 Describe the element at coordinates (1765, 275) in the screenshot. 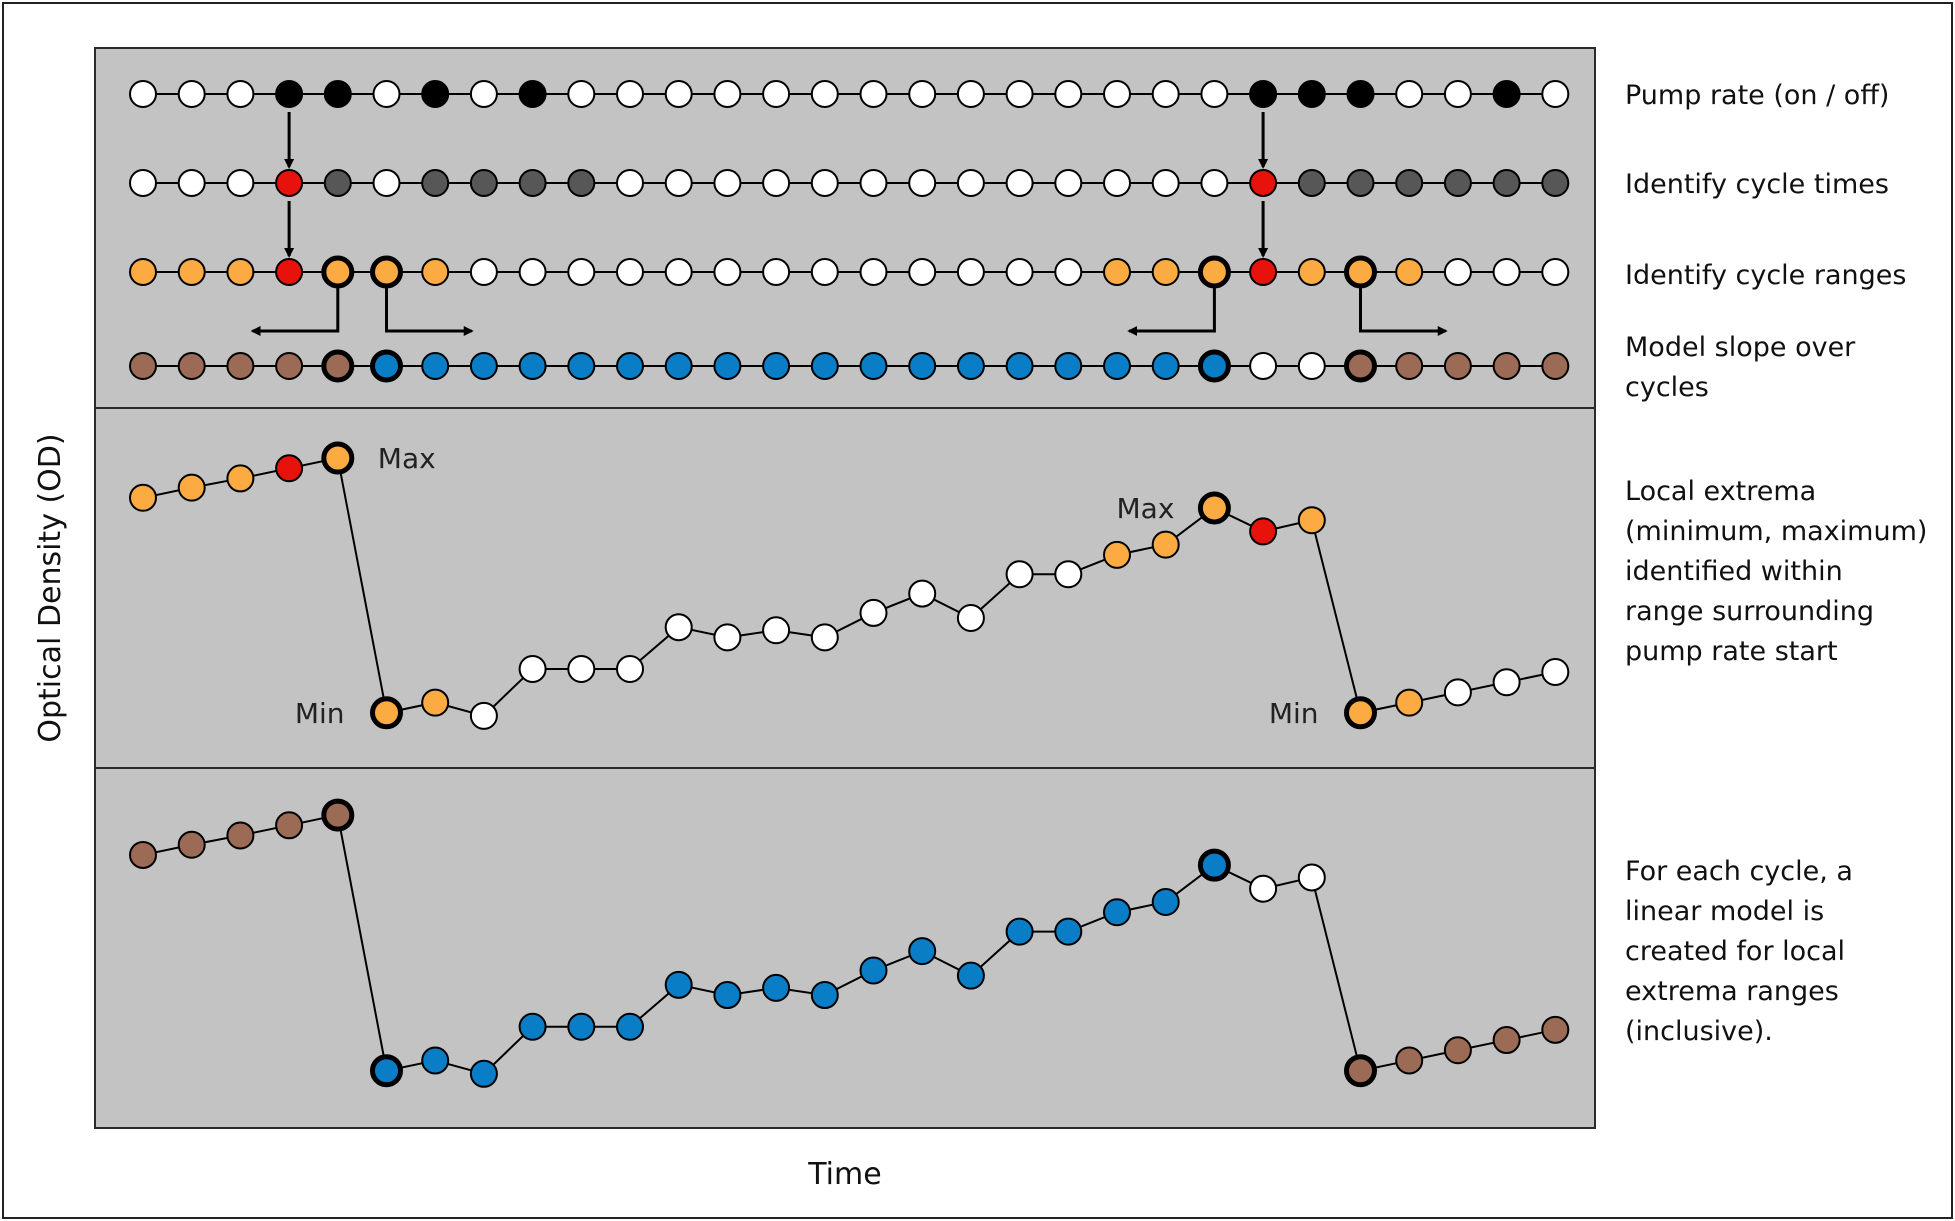

I see `step-label-cycle-ranges: Identify cycle ranges` at that location.